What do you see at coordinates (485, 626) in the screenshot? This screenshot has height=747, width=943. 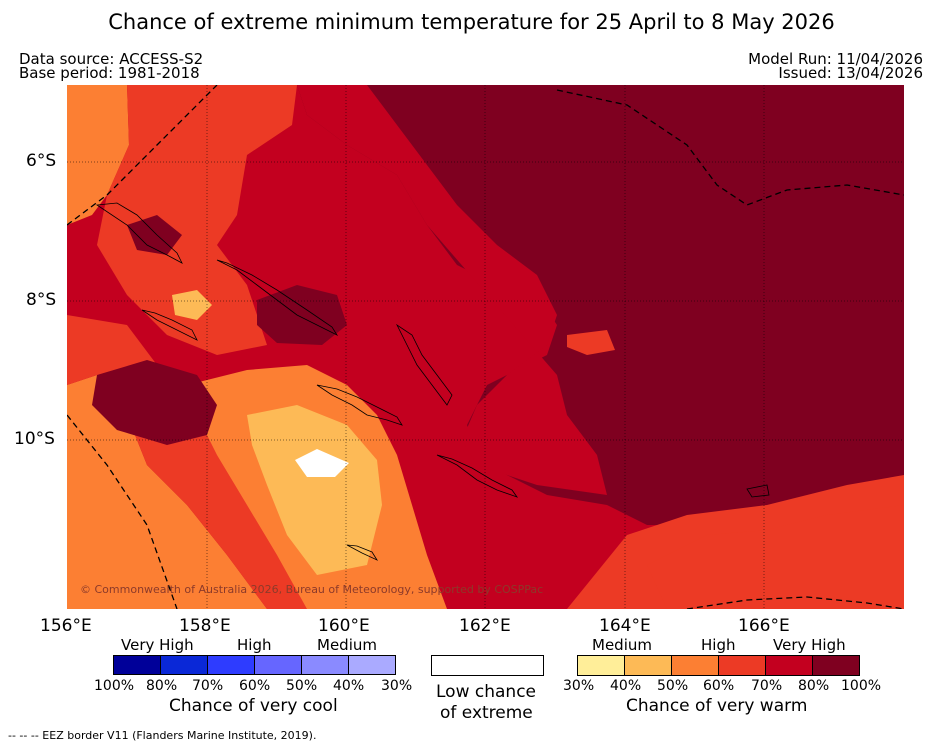 I see `lon-label-162e: 162°E` at bounding box center [485, 626].